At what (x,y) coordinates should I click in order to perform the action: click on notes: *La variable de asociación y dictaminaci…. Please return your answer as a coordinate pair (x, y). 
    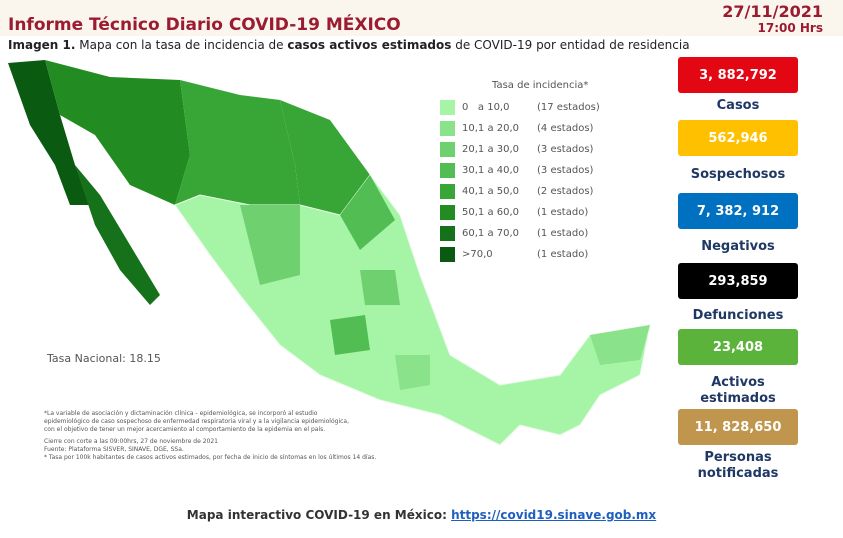
    Looking at the image, I should click on (210, 436).